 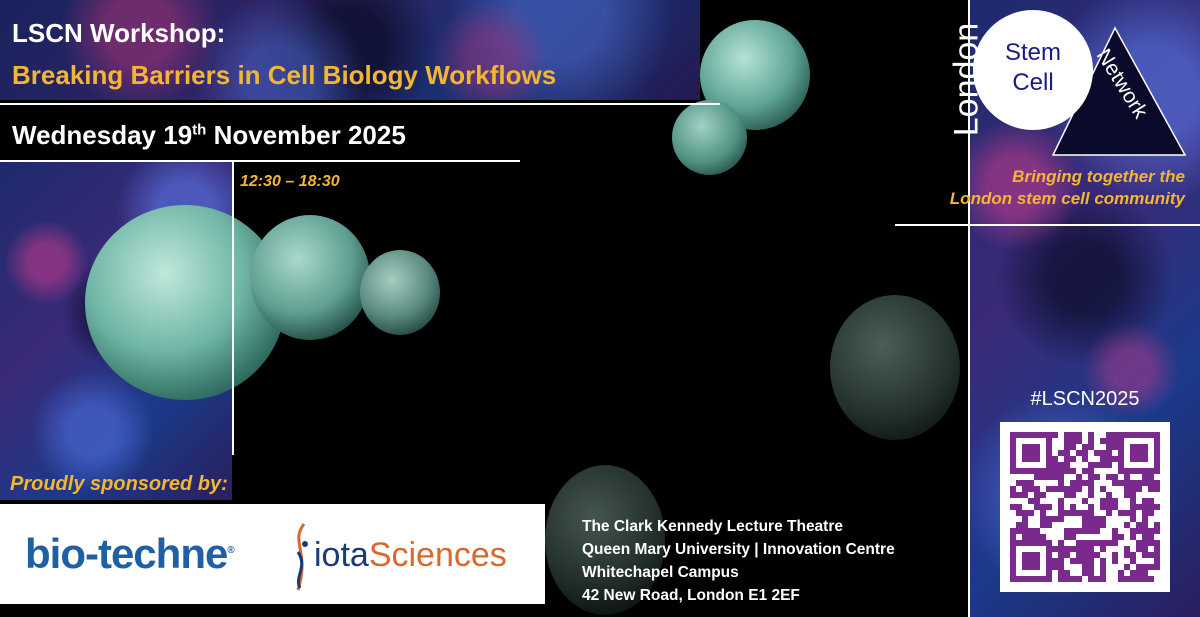 What do you see at coordinates (895, 367) in the screenshot?
I see `cell-image-dark-right` at bounding box center [895, 367].